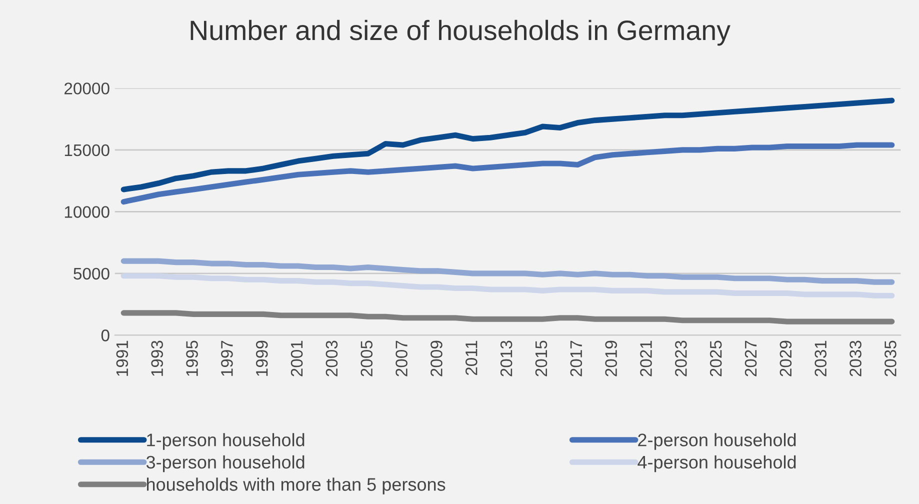 Image resolution: width=919 pixels, height=504 pixels. Describe the element at coordinates (471, 358) in the screenshot. I see `x-tick-label: 2011` at that location.